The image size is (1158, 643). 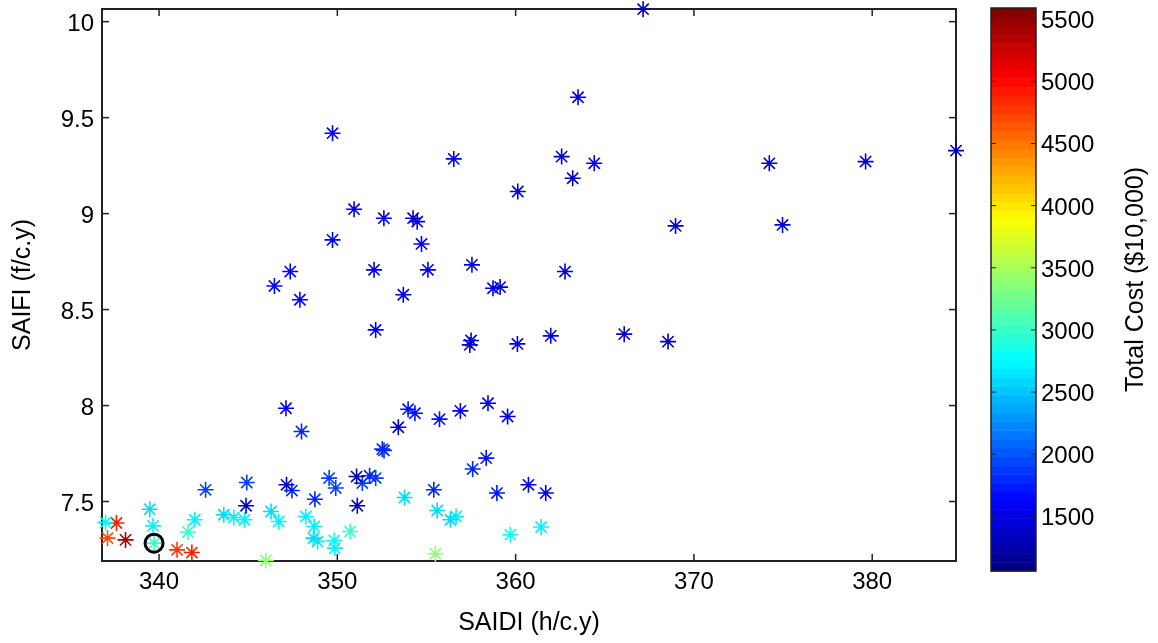 I want to click on y-tick-label: 7.5, so click(x=77, y=502).